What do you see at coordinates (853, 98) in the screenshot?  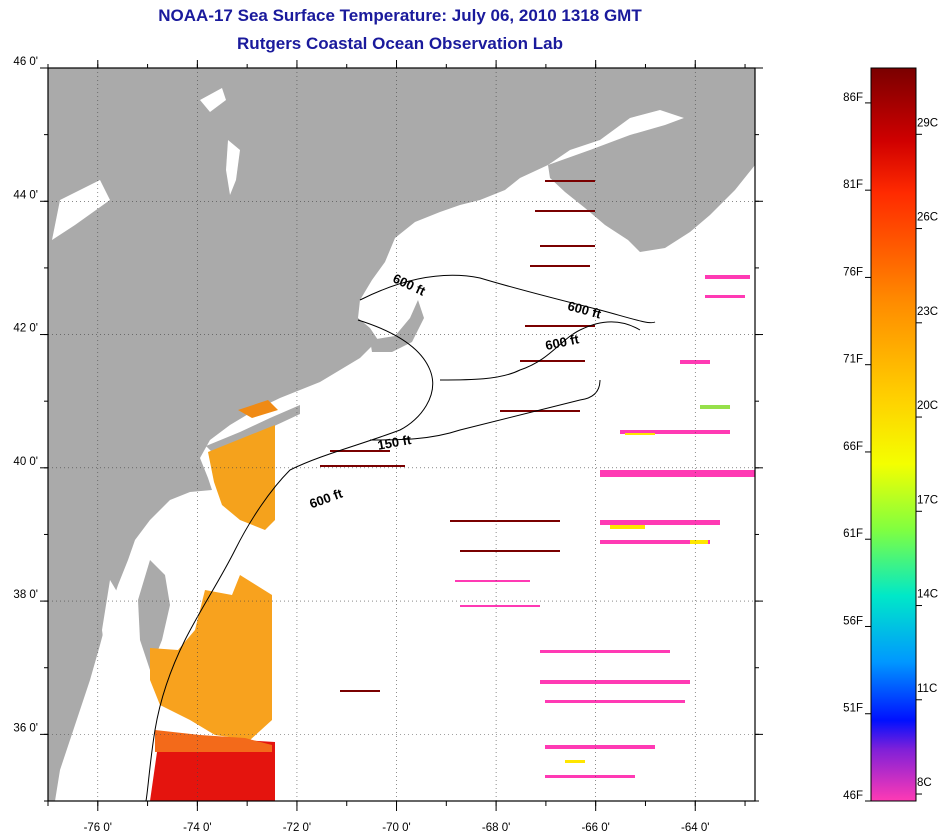 I see `colorbar-f-label: 86F` at bounding box center [853, 98].